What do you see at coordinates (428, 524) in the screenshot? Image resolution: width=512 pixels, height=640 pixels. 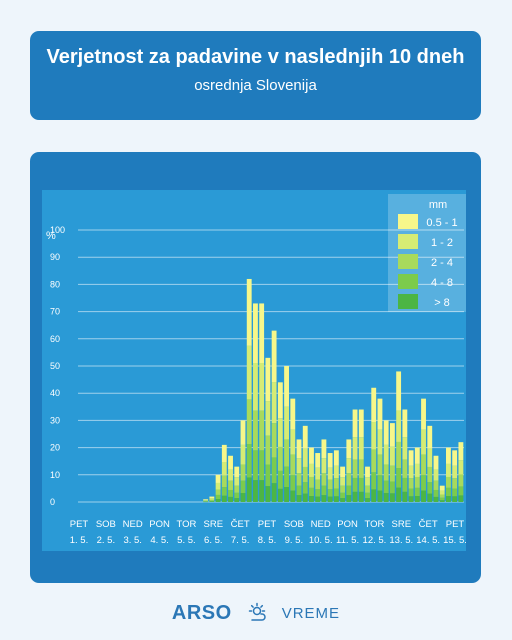 I see `x-tick-day: ČET` at bounding box center [428, 524].